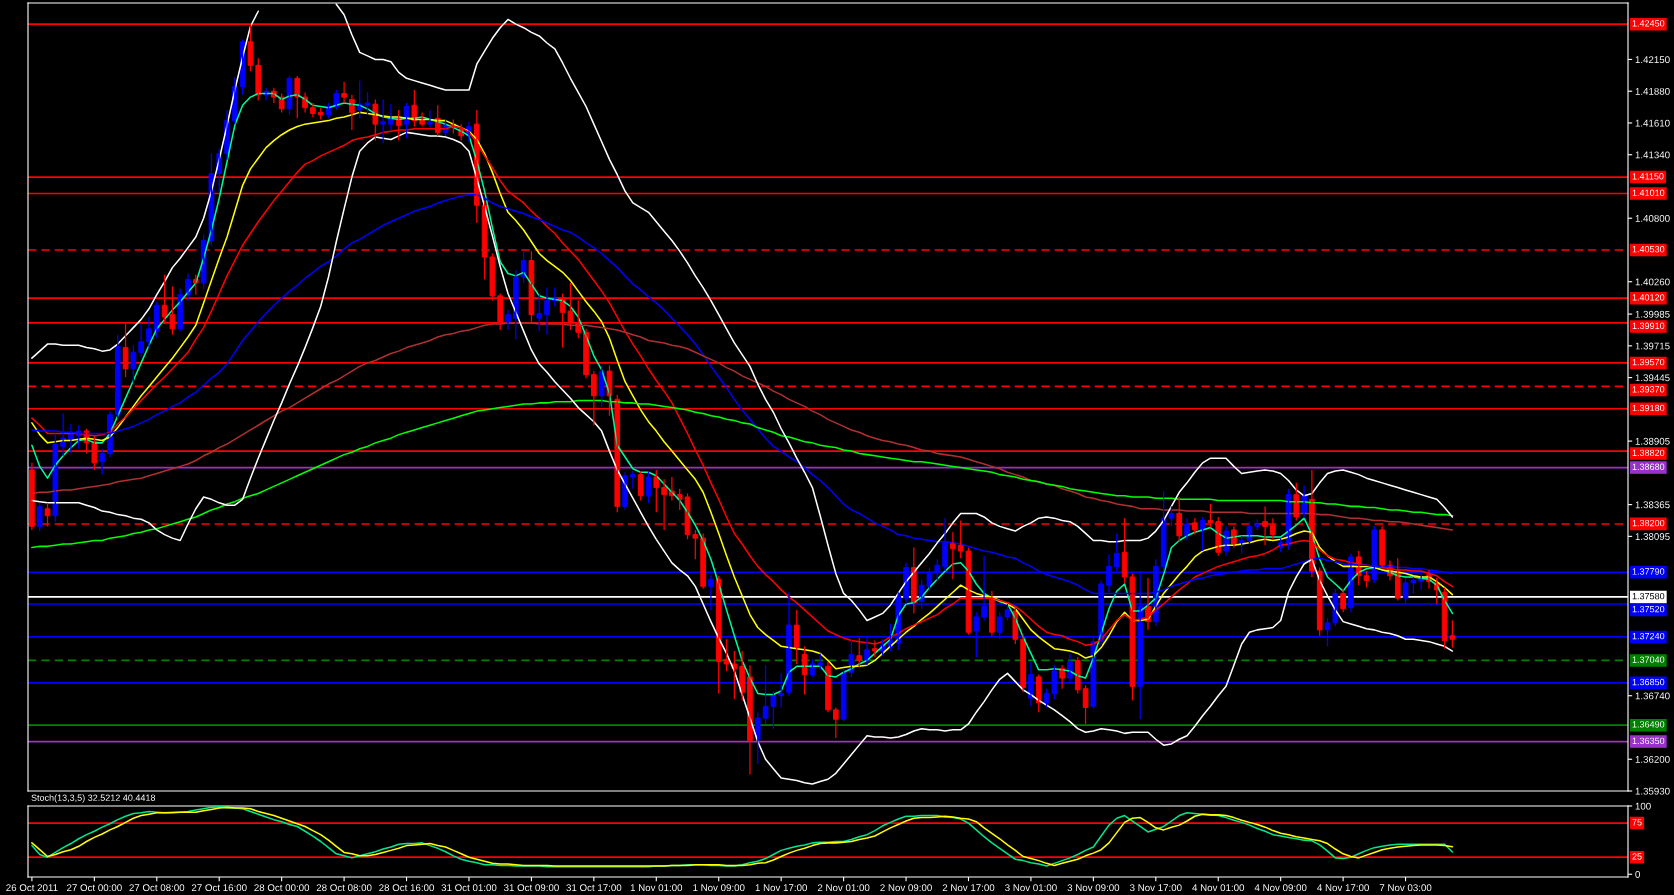 This screenshot has width=1674, height=895. What do you see at coordinates (1648, 389) in the screenshot?
I see `ref-line-label: 1.39370` at bounding box center [1648, 389].